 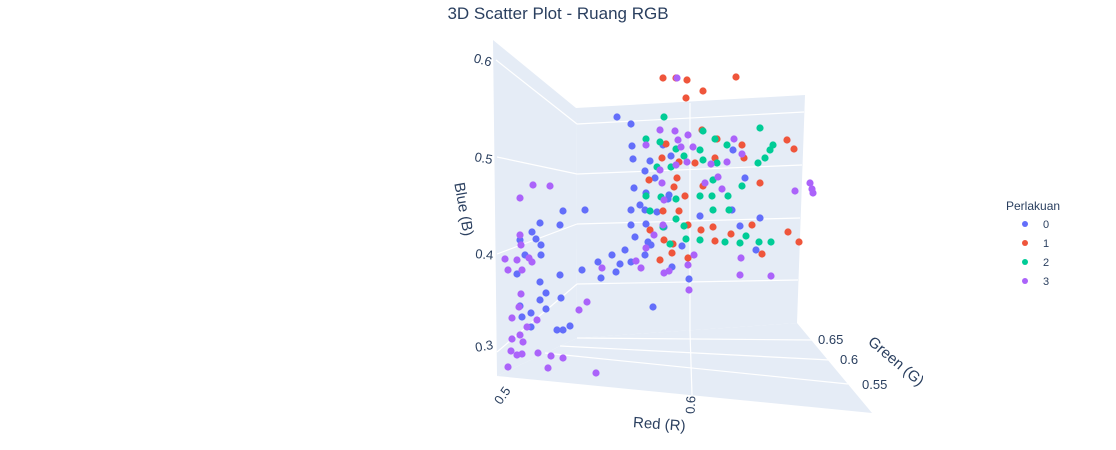 I want to click on legend-item-2: 2, so click(x=1035, y=263).